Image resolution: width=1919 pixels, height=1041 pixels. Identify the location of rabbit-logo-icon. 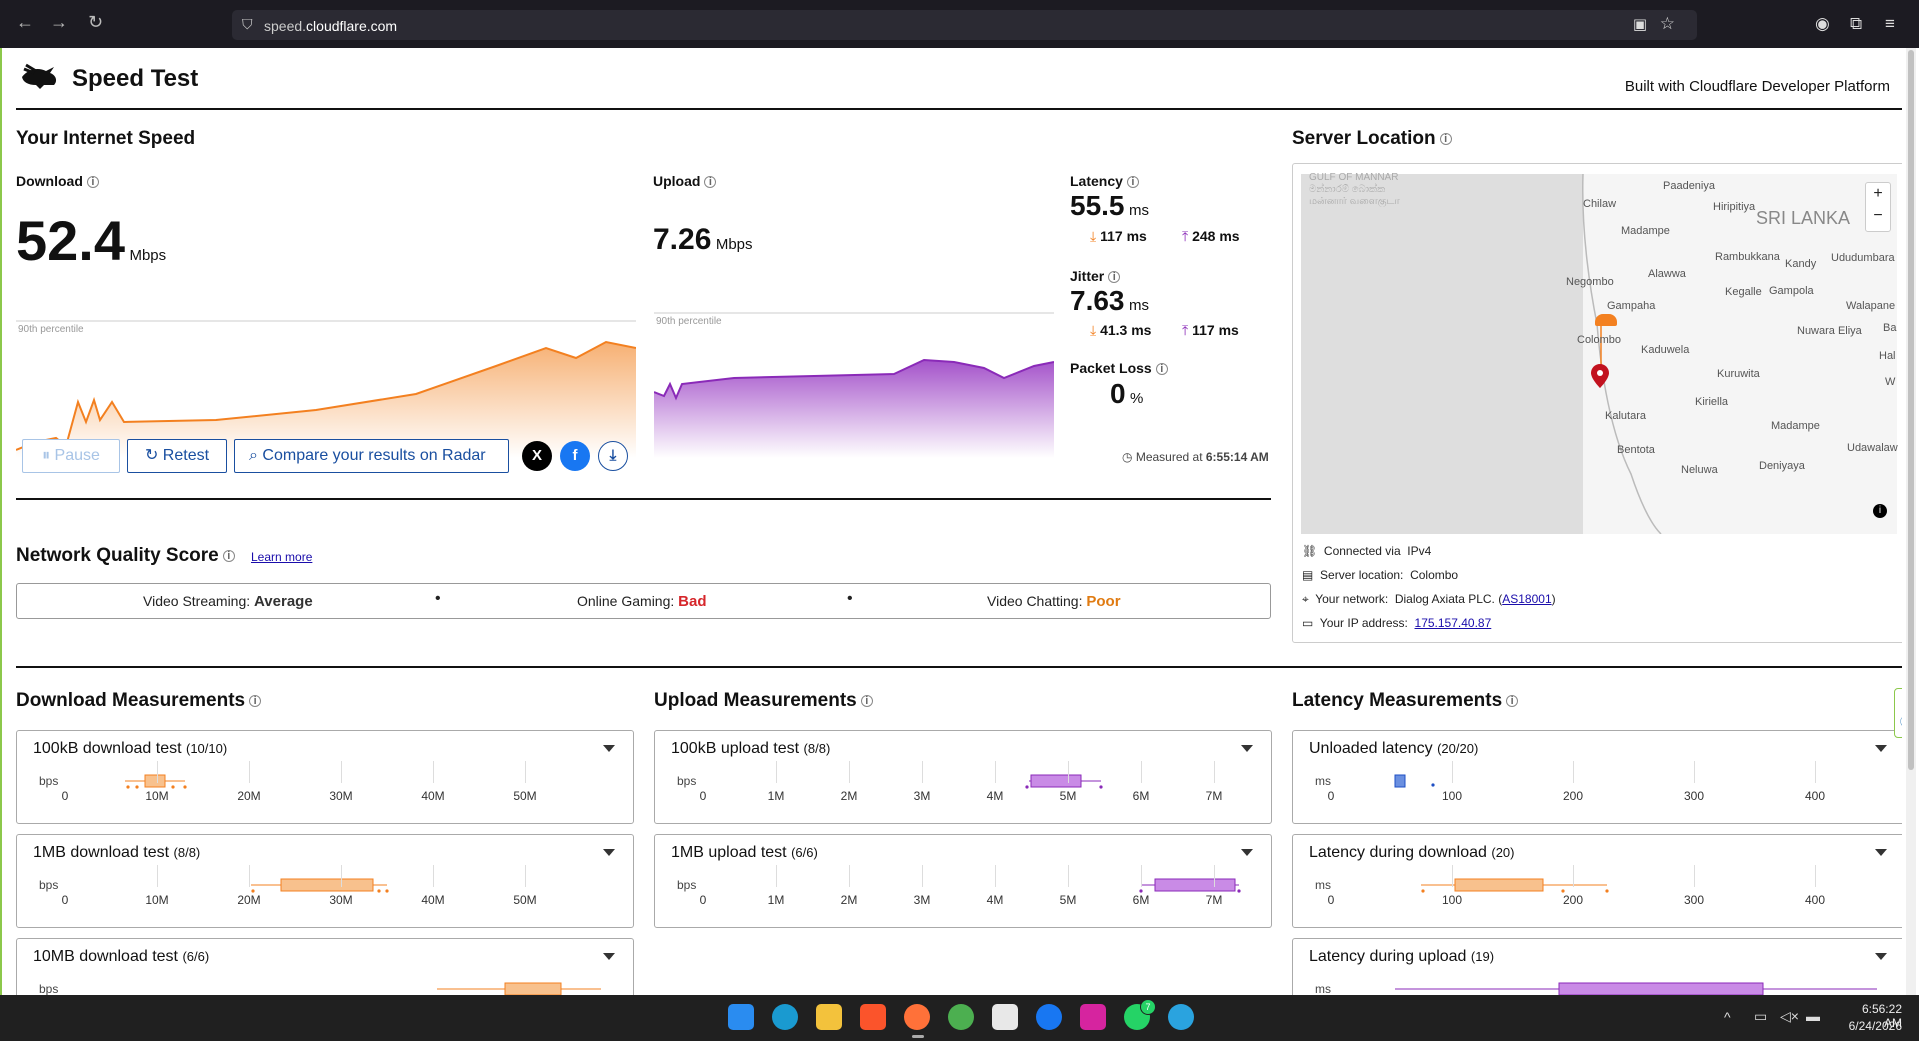
(39, 76).